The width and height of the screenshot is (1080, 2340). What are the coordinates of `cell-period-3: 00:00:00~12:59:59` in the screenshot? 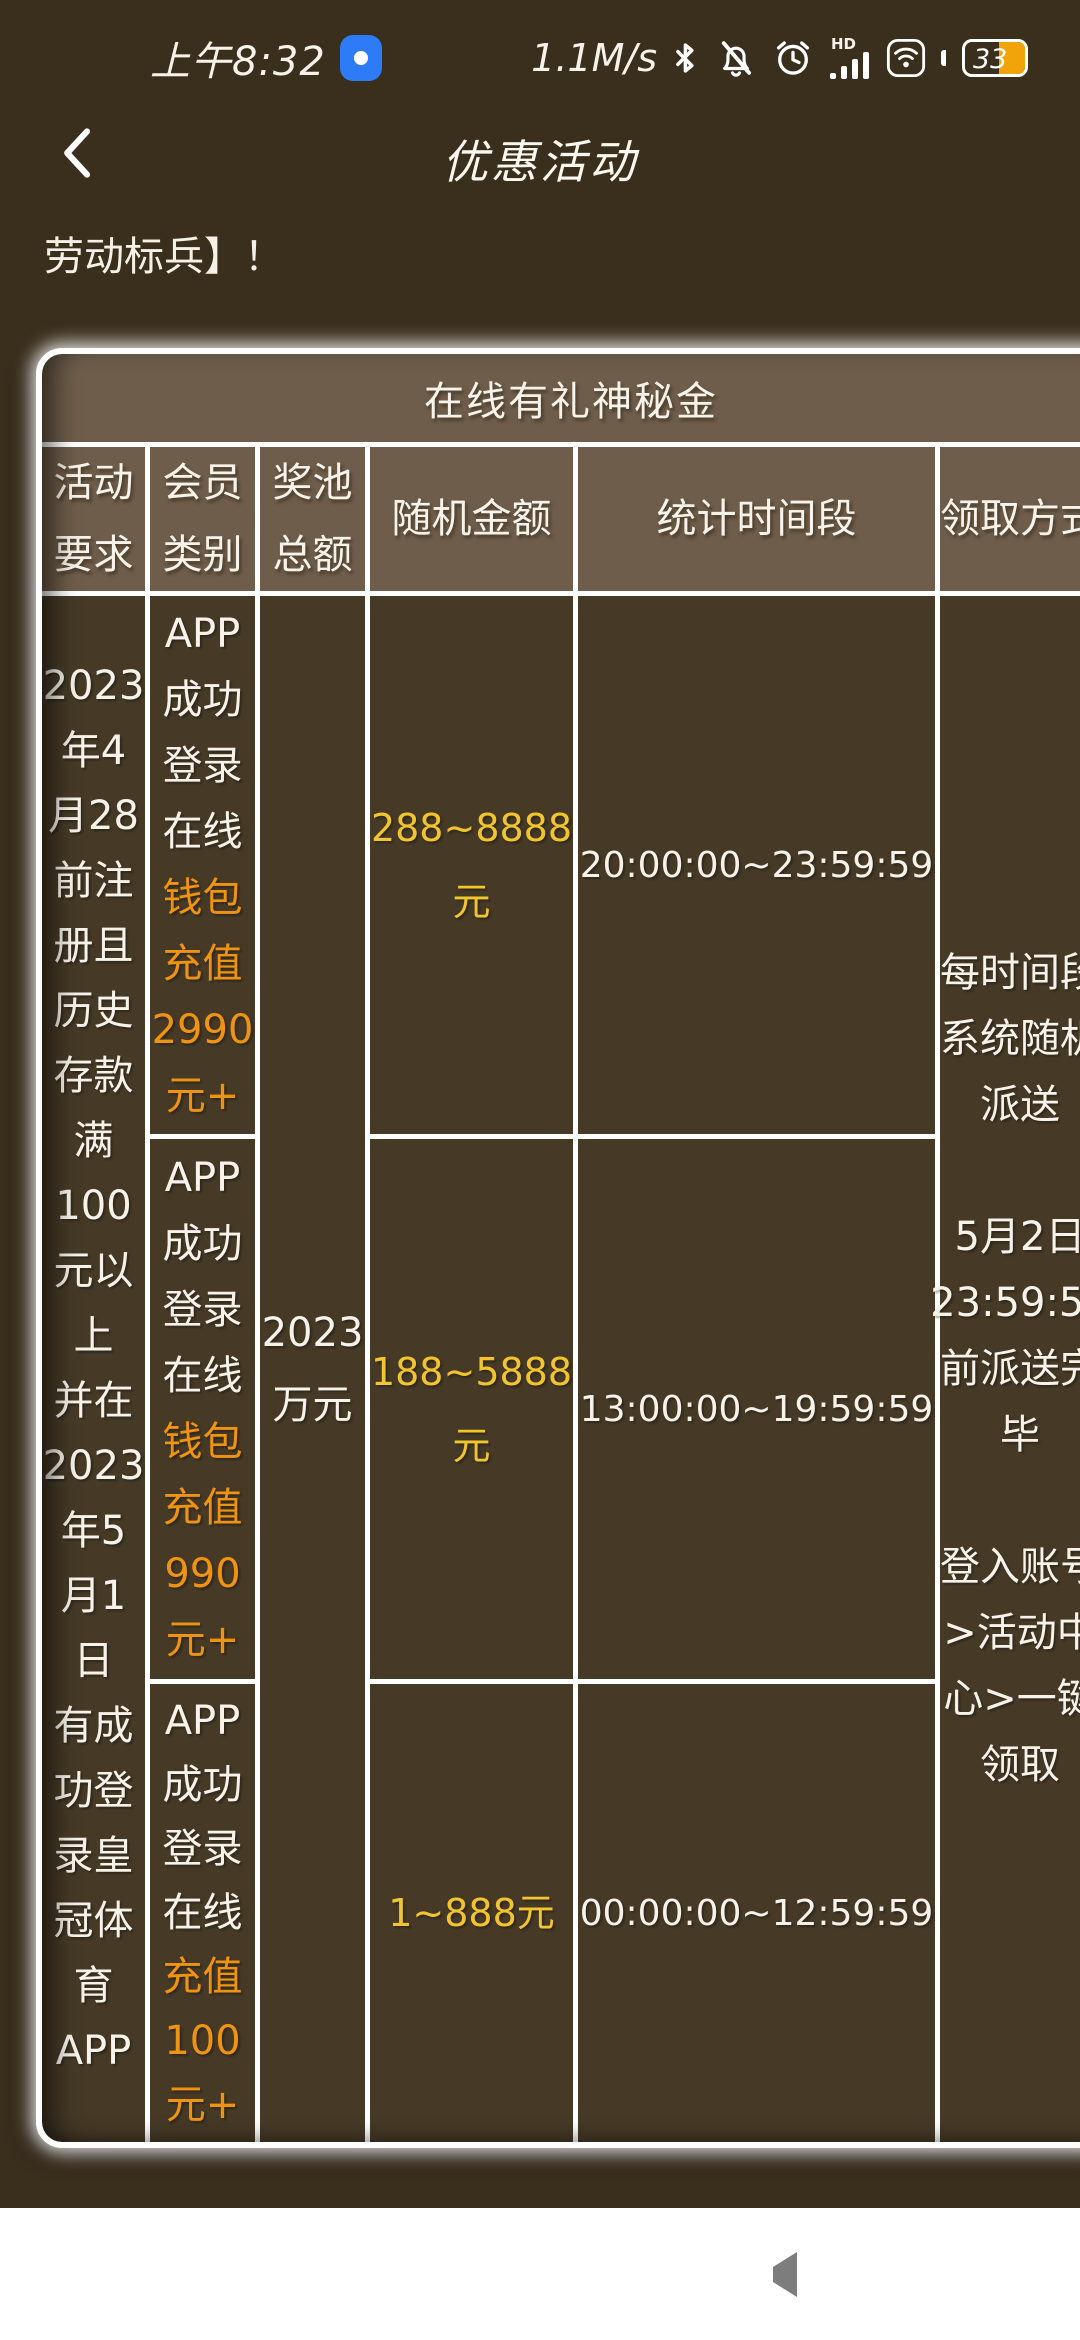 It's located at (756, 1913).